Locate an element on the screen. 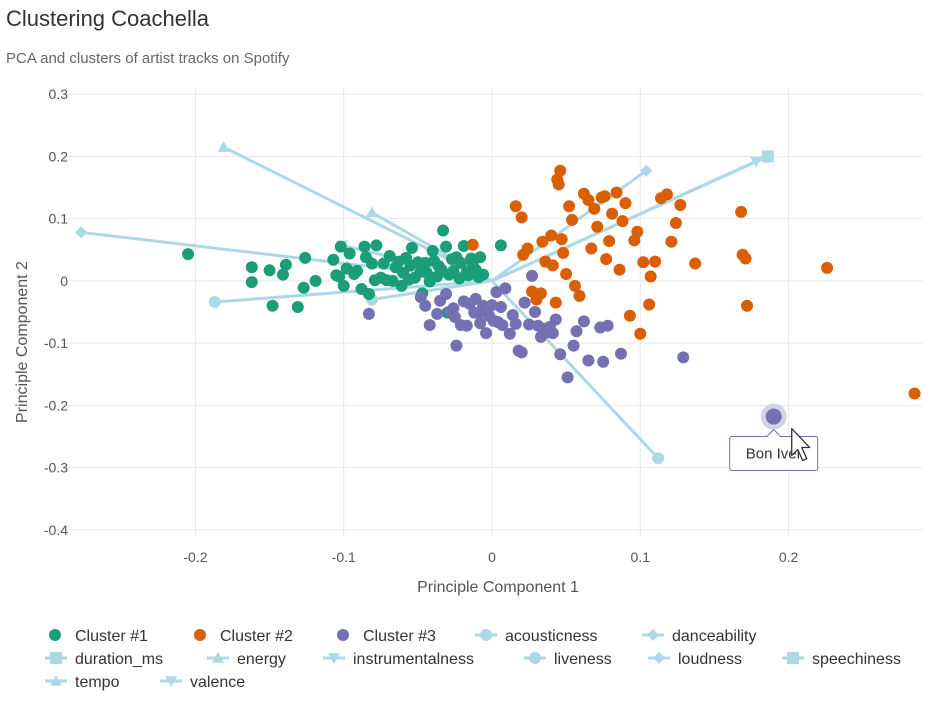 The width and height of the screenshot is (950, 702). loading-marker-loudness is located at coordinates (81, 232).